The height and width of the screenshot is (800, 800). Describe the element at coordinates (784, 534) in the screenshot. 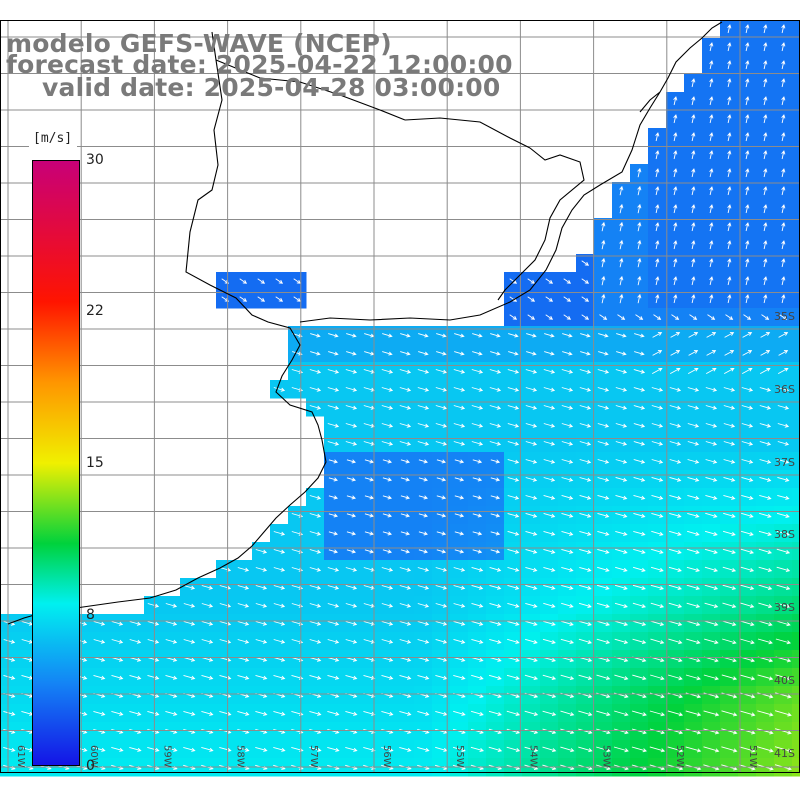

I see `latitude-label: 38S` at that location.